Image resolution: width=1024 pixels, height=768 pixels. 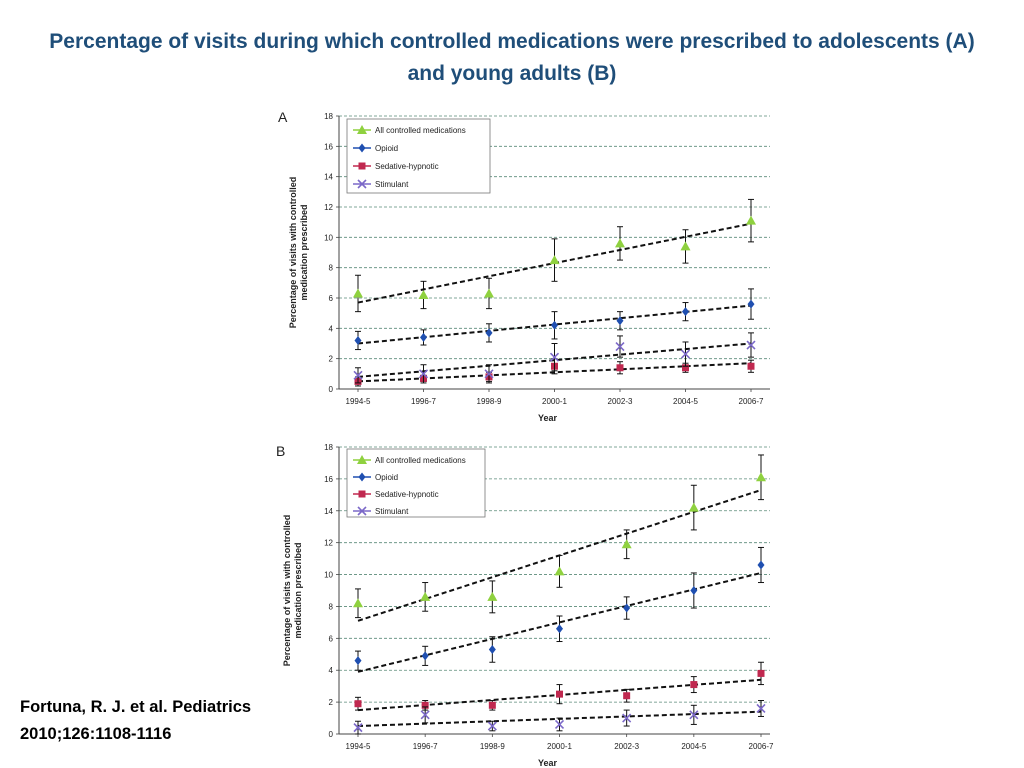 What do you see at coordinates (283, 117) in the screenshot?
I see `panel-letter: A` at bounding box center [283, 117].